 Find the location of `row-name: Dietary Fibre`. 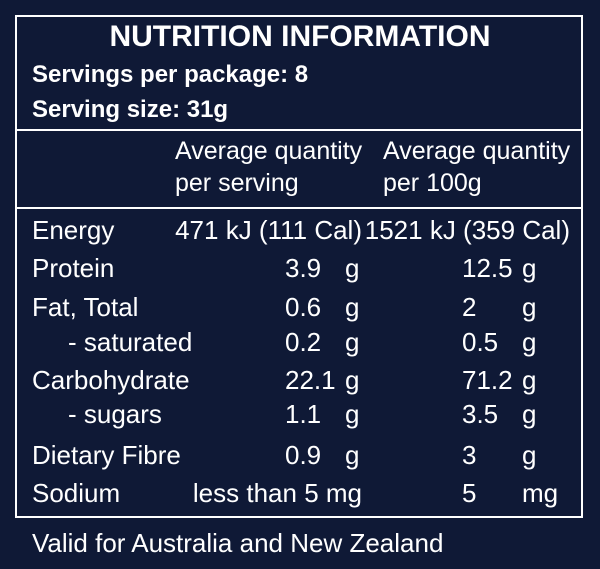

row-name: Dietary Fibre is located at coordinates (106, 455).